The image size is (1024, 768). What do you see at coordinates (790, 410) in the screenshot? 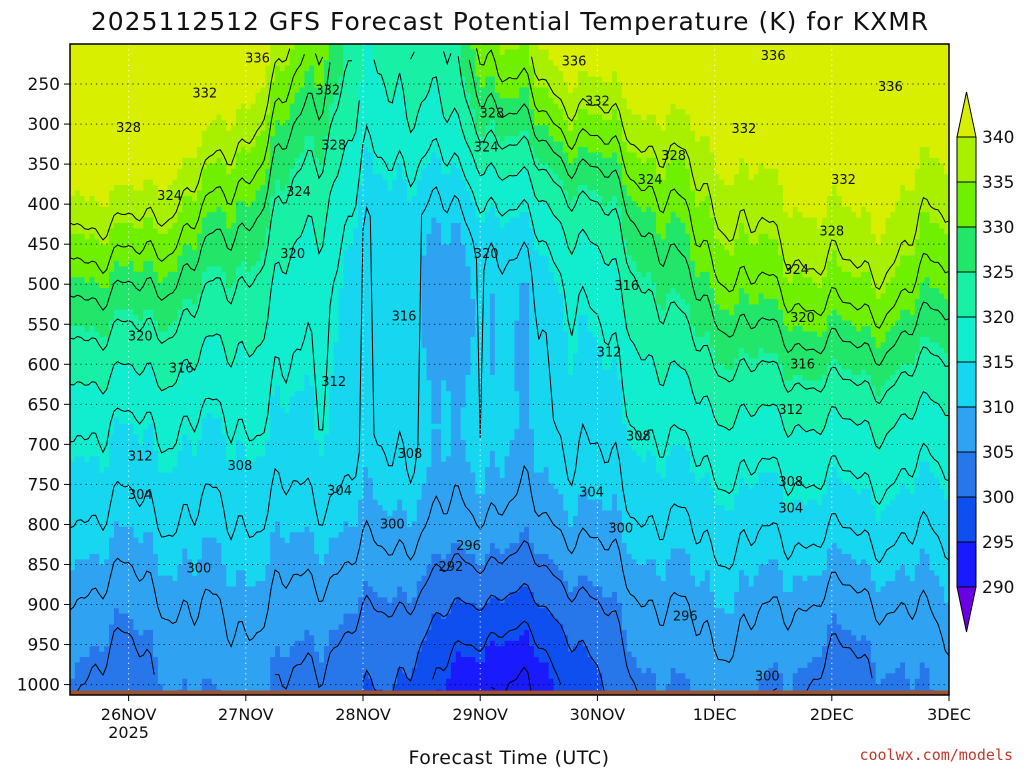
I see `contour-label: 312` at bounding box center [790, 410].